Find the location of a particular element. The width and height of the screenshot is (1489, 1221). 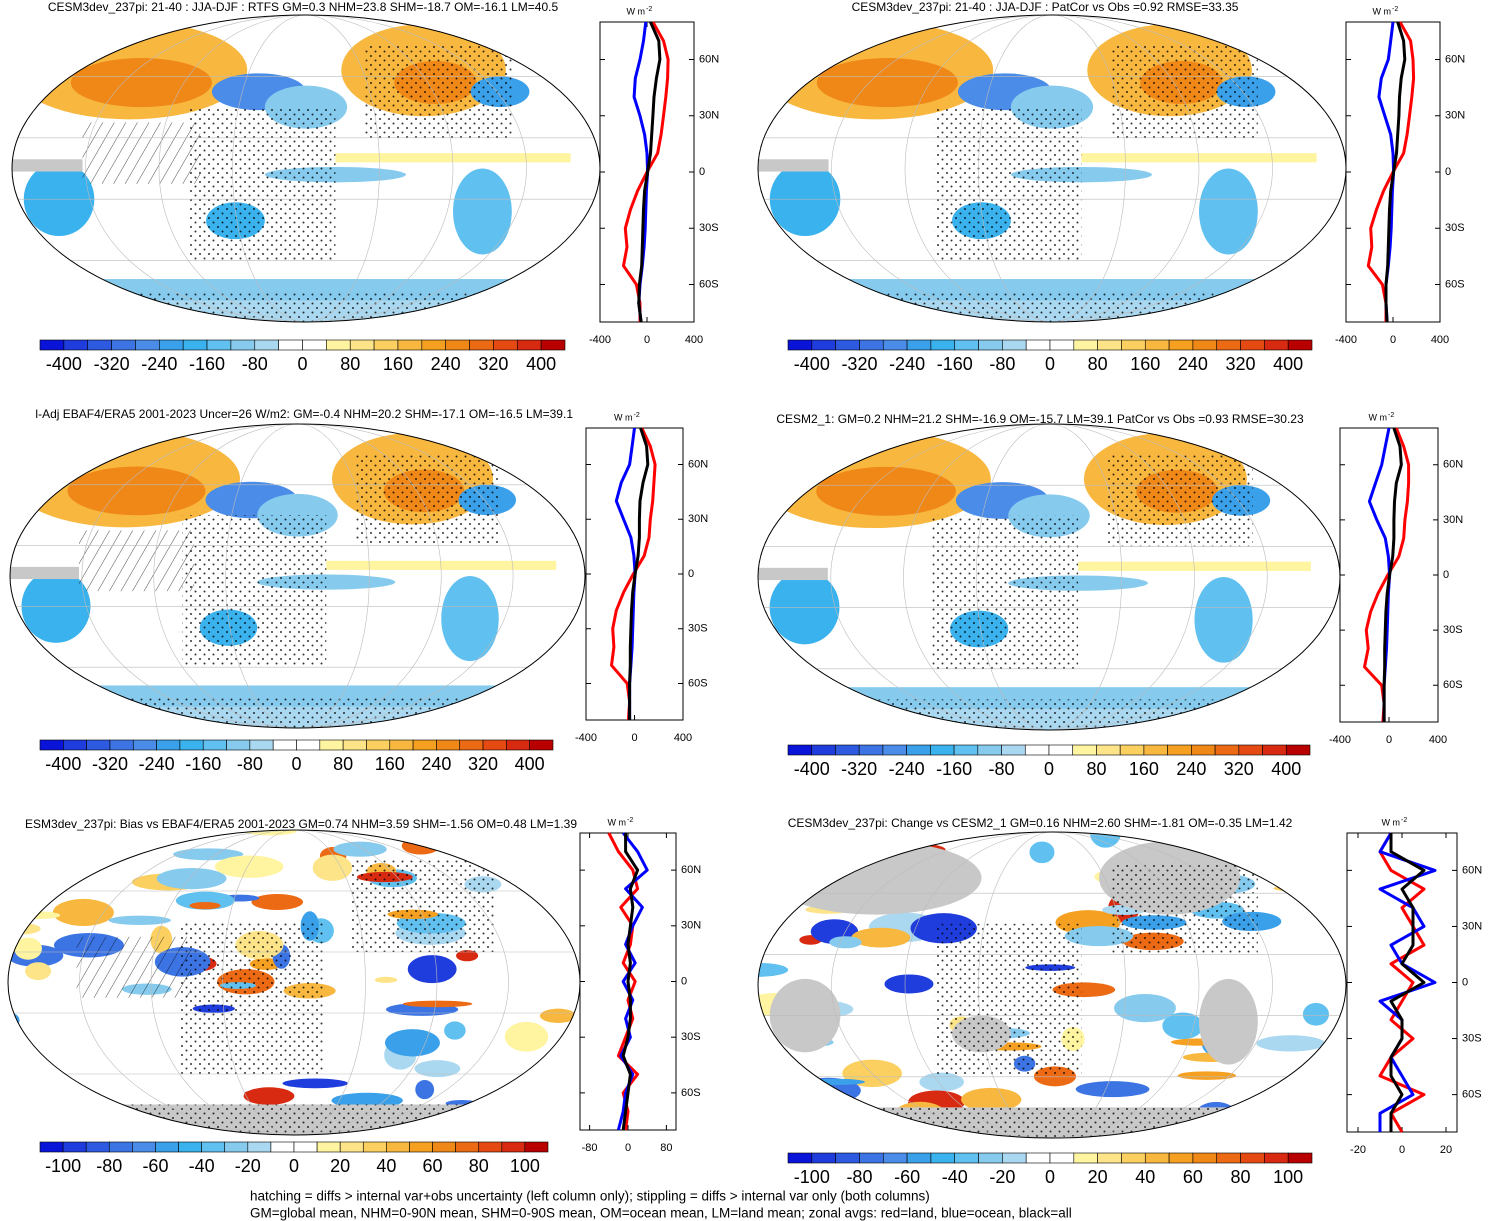

colorbar-label: -400 is located at coordinates (64, 364).